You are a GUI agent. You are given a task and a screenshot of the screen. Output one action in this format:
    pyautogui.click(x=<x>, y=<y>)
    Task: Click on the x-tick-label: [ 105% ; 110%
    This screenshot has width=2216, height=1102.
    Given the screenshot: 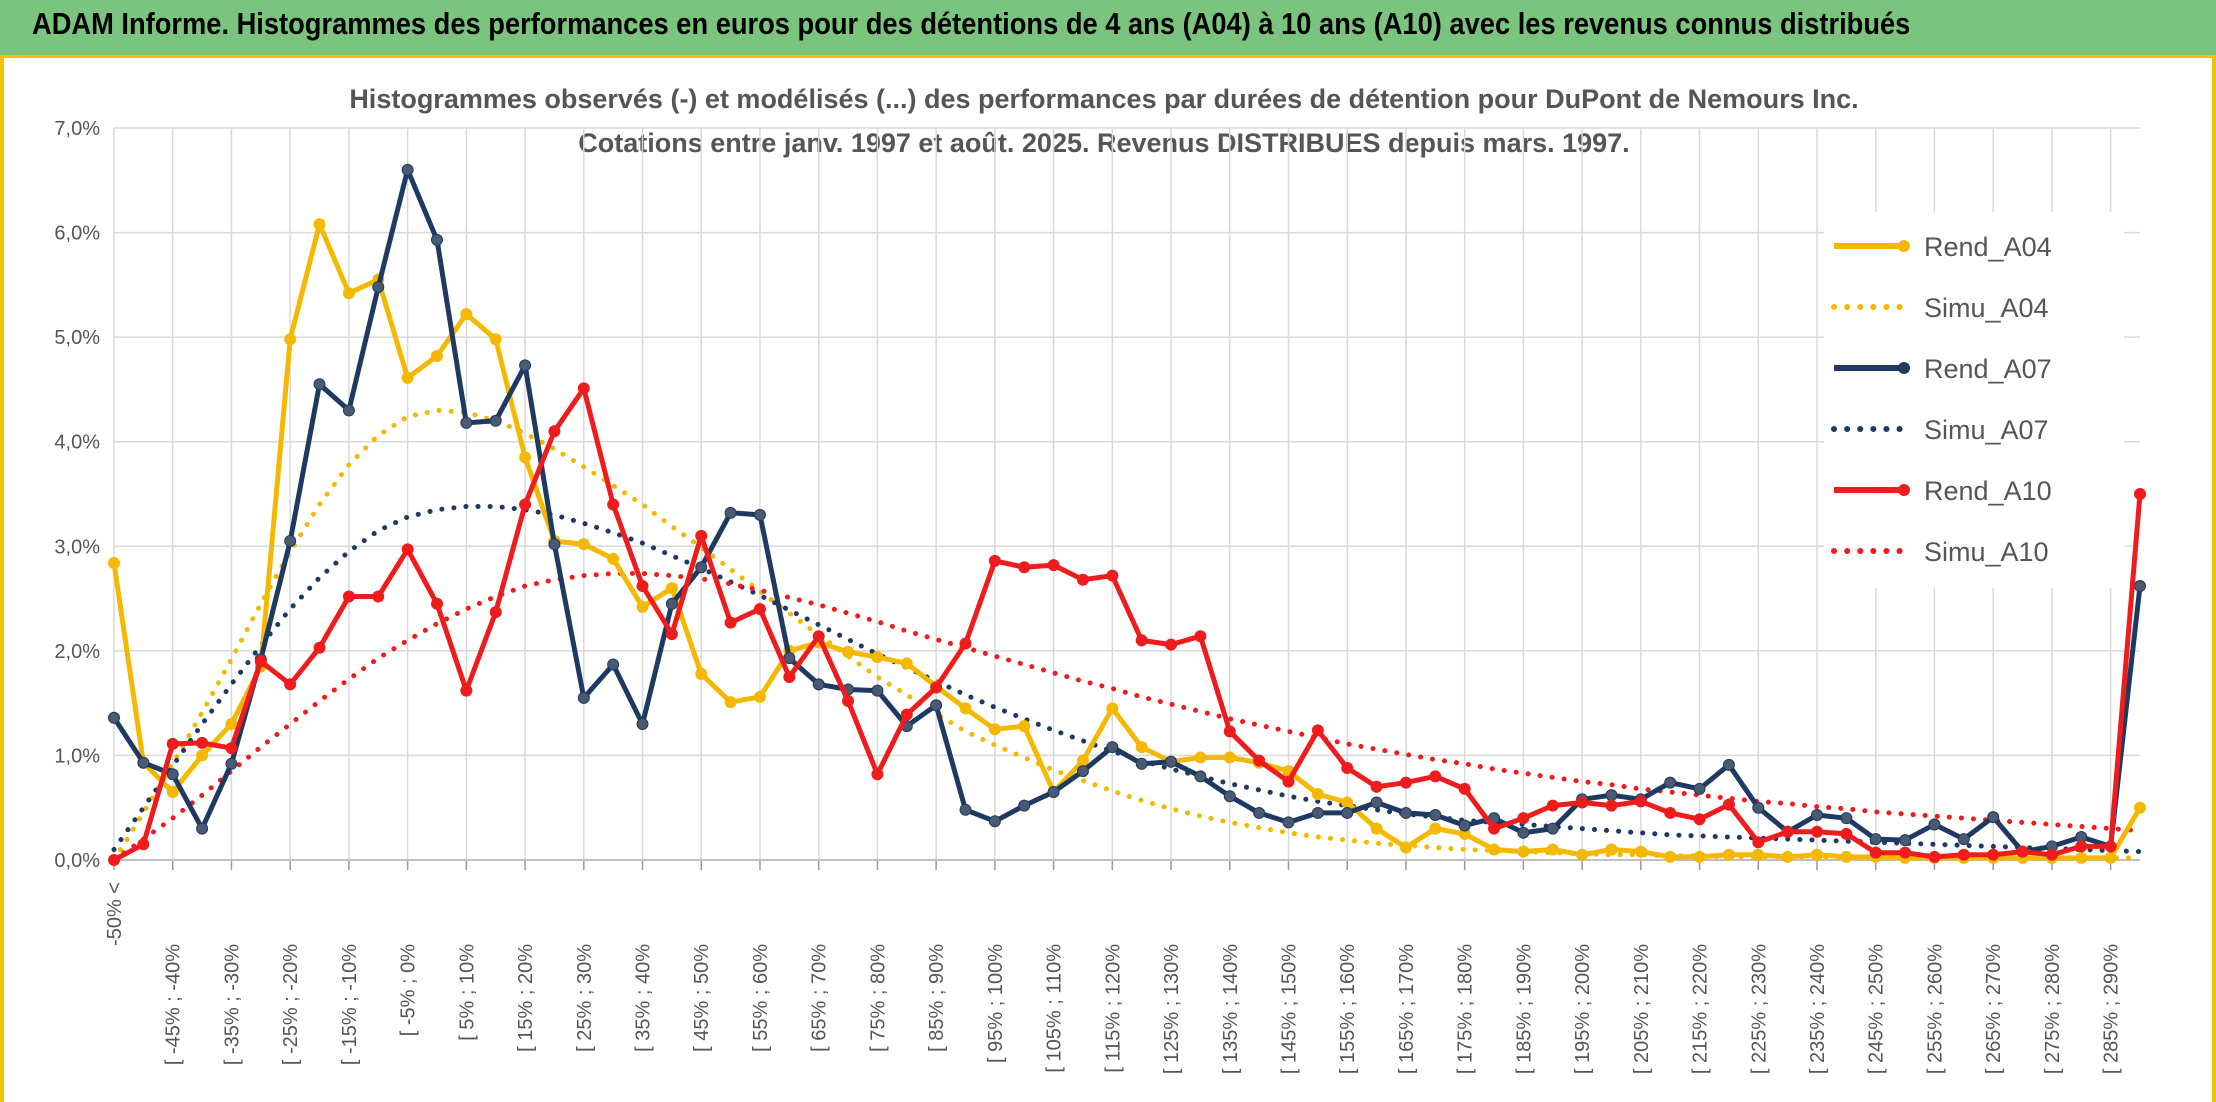 What is the action you would take?
    pyautogui.click(x=1055, y=1008)
    